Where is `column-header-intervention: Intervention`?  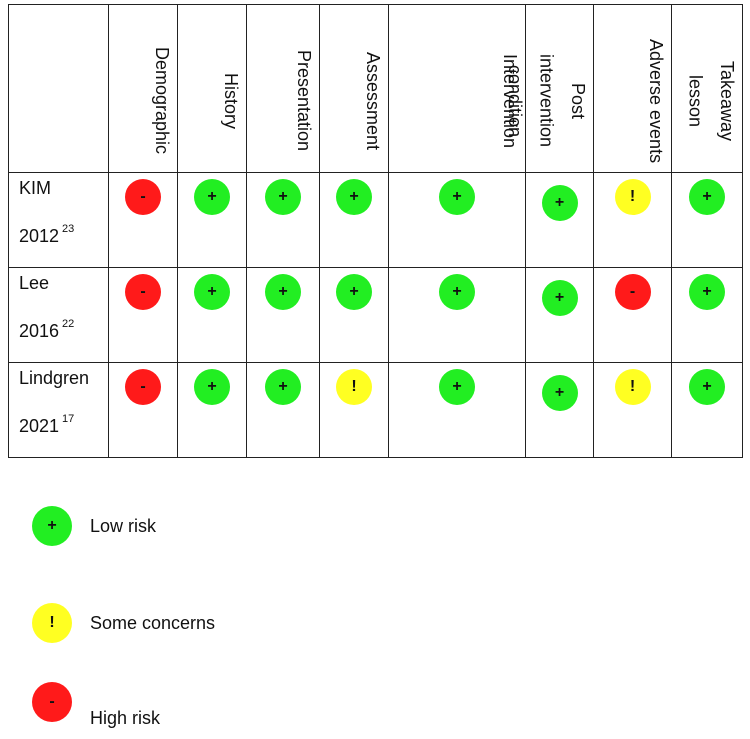
column-header-intervention: Intervention is located at coordinates (457, 88).